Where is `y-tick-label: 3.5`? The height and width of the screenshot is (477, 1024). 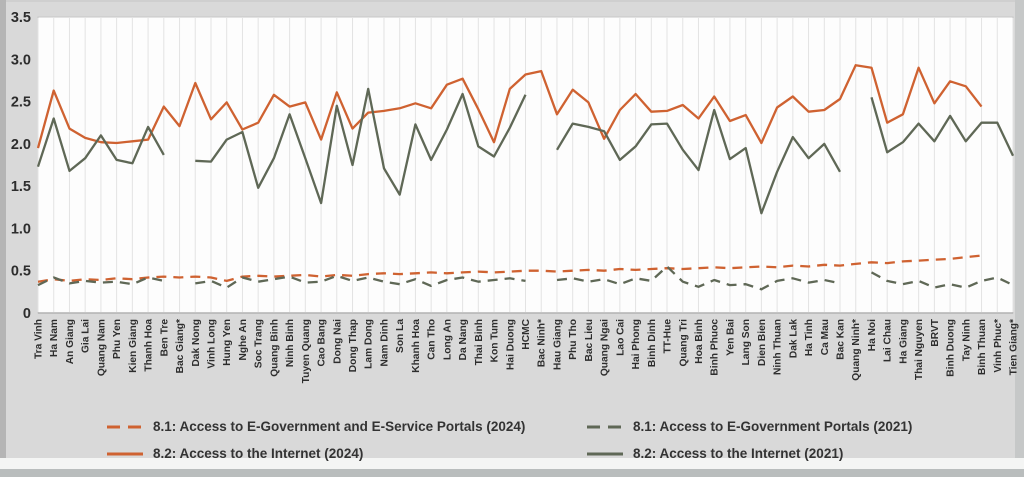
y-tick-label: 3.5 is located at coordinates (21, 18).